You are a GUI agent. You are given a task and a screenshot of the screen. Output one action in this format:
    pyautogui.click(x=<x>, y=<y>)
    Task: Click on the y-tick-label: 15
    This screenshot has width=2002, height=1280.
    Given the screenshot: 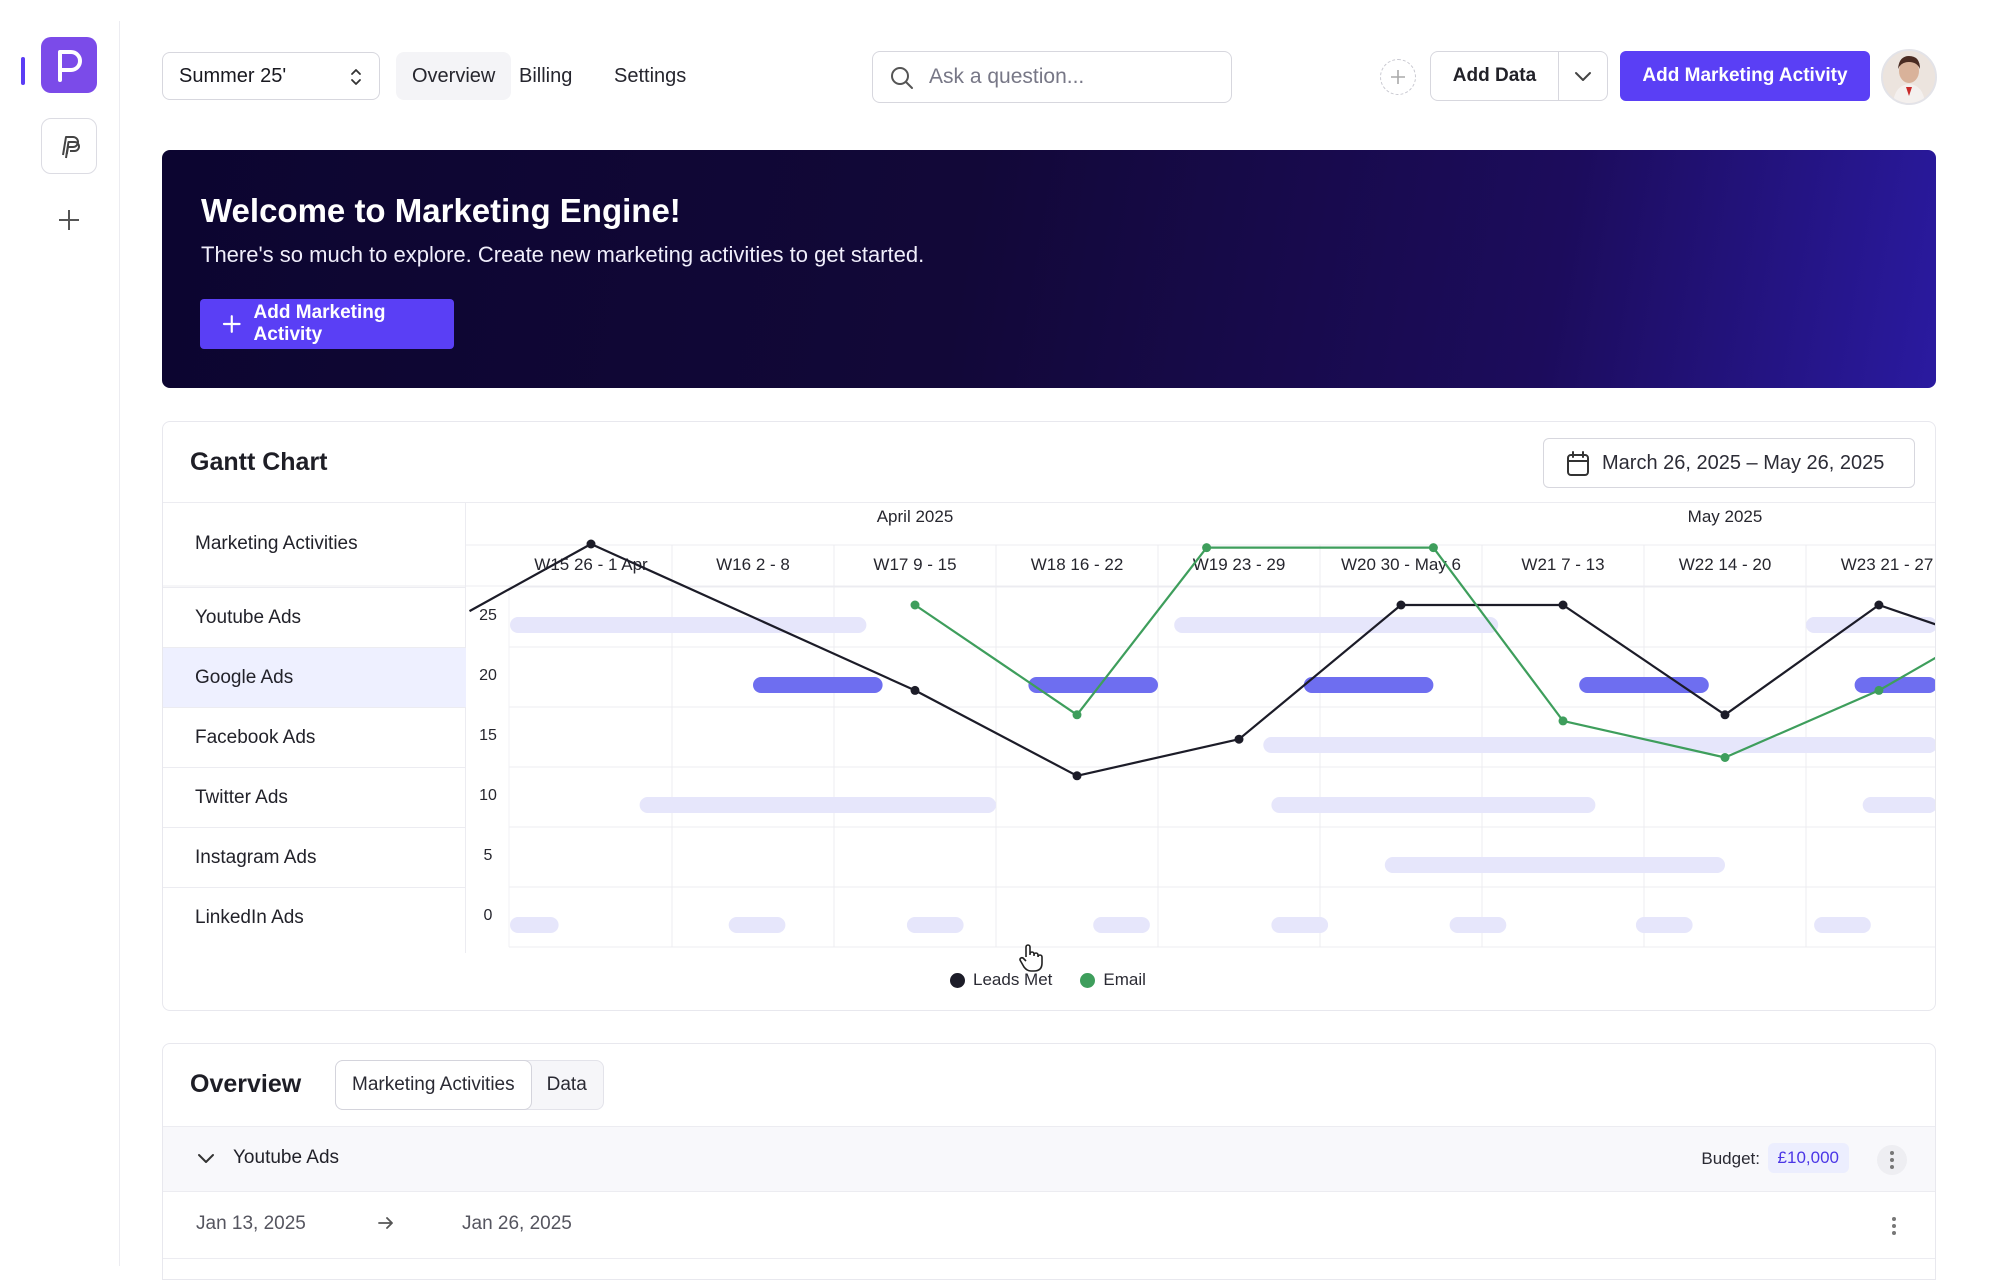 What is the action you would take?
    pyautogui.click(x=488, y=735)
    